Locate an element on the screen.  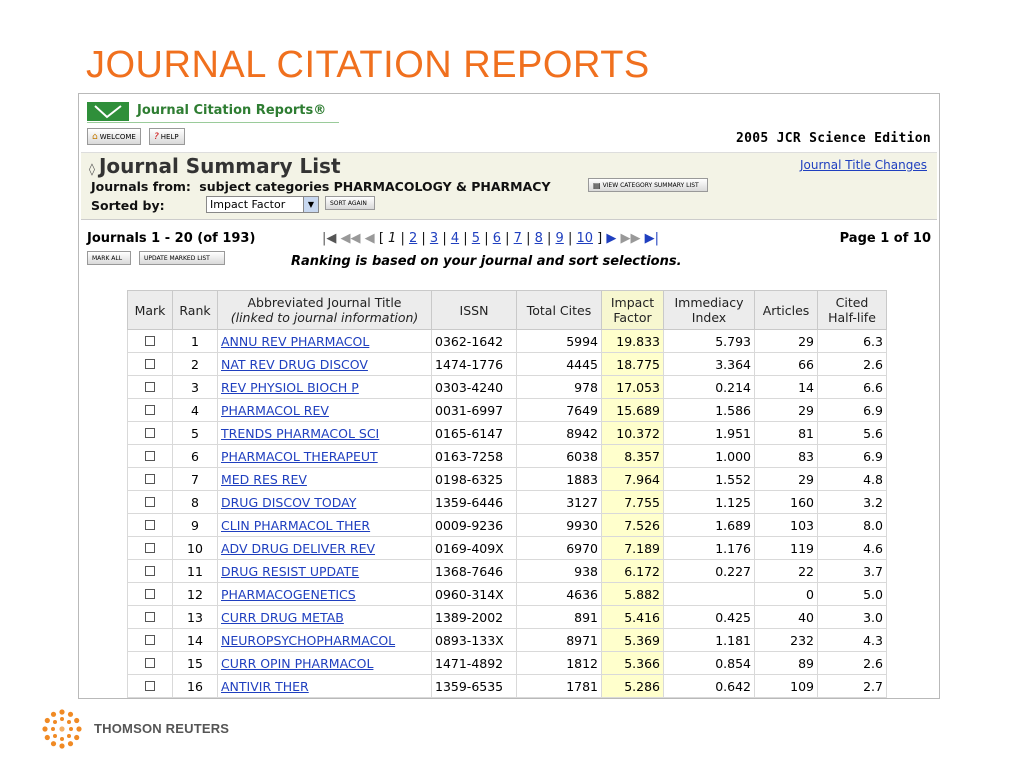
journal-title-cell: TRENDS PHARMACOL SCI is located at coordinates (324, 433).